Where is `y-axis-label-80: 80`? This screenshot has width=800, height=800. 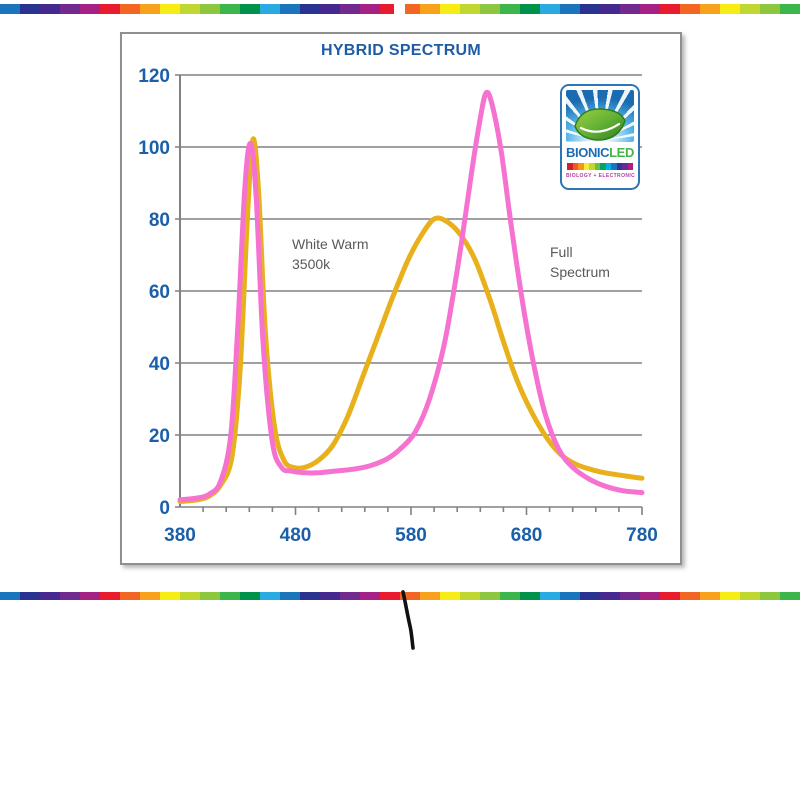
y-axis-label-80: 80 is located at coordinates (159, 220).